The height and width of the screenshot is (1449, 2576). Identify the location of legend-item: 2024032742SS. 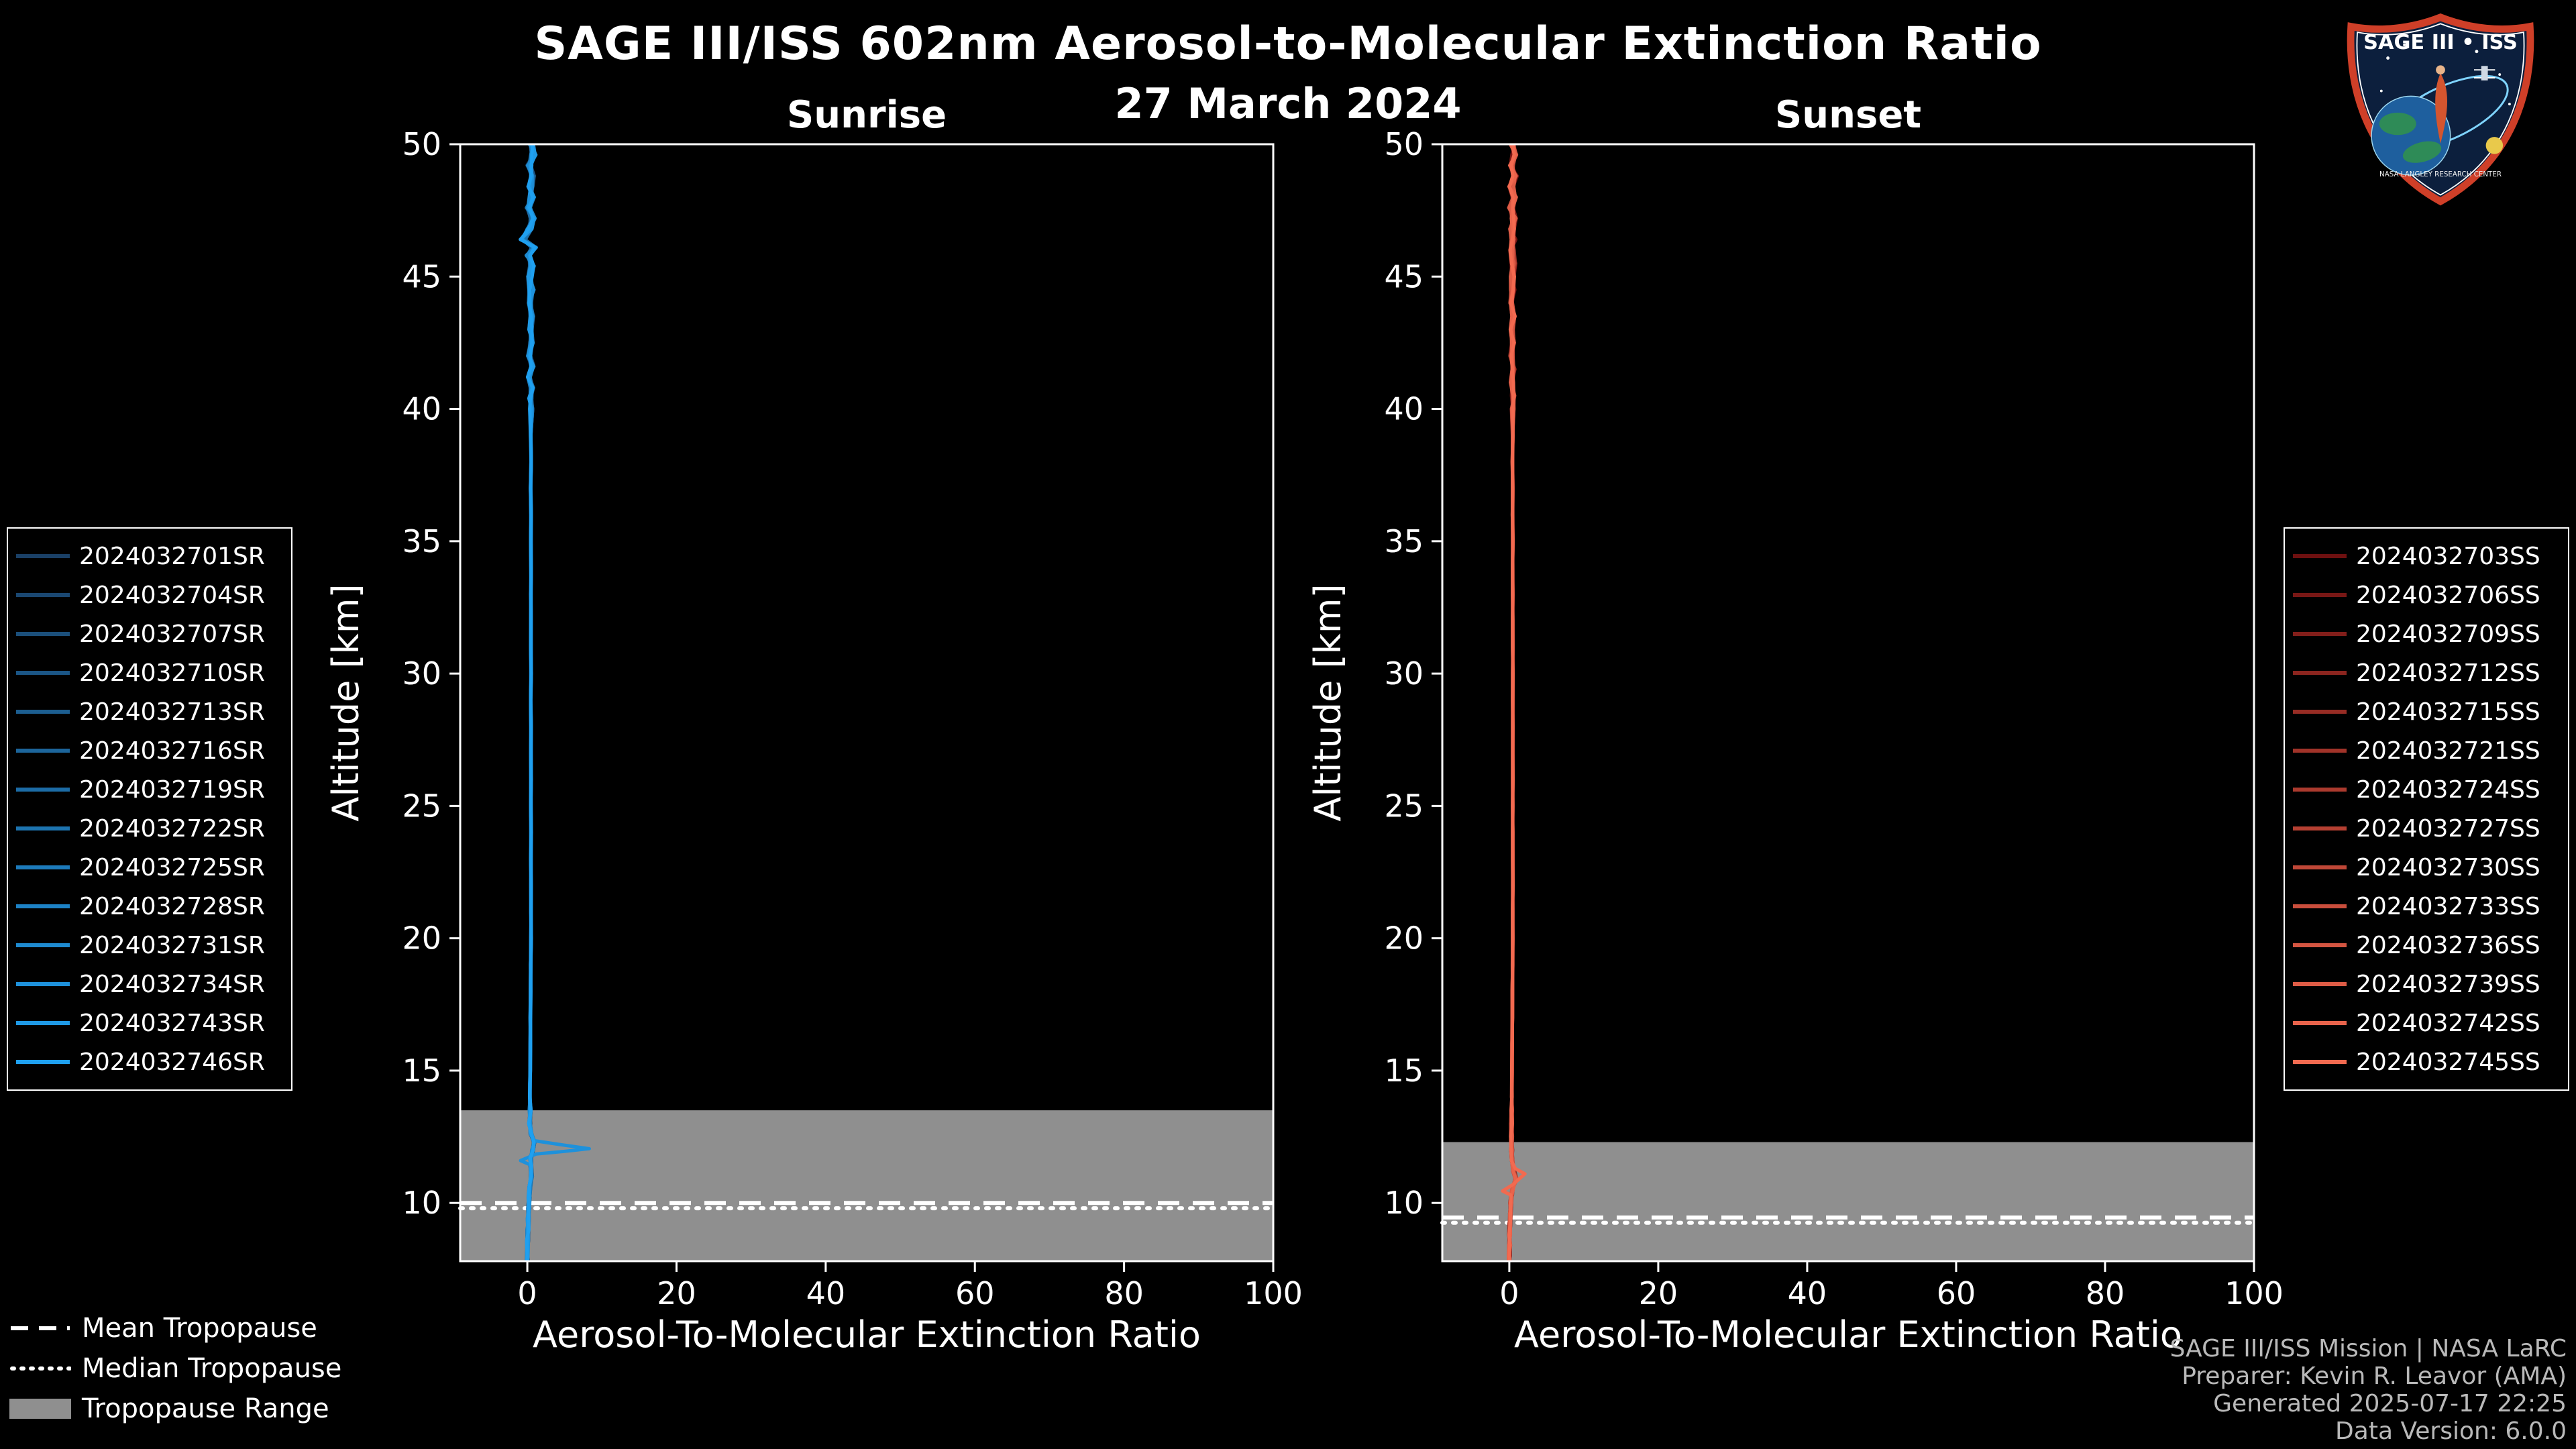
(2426, 1023).